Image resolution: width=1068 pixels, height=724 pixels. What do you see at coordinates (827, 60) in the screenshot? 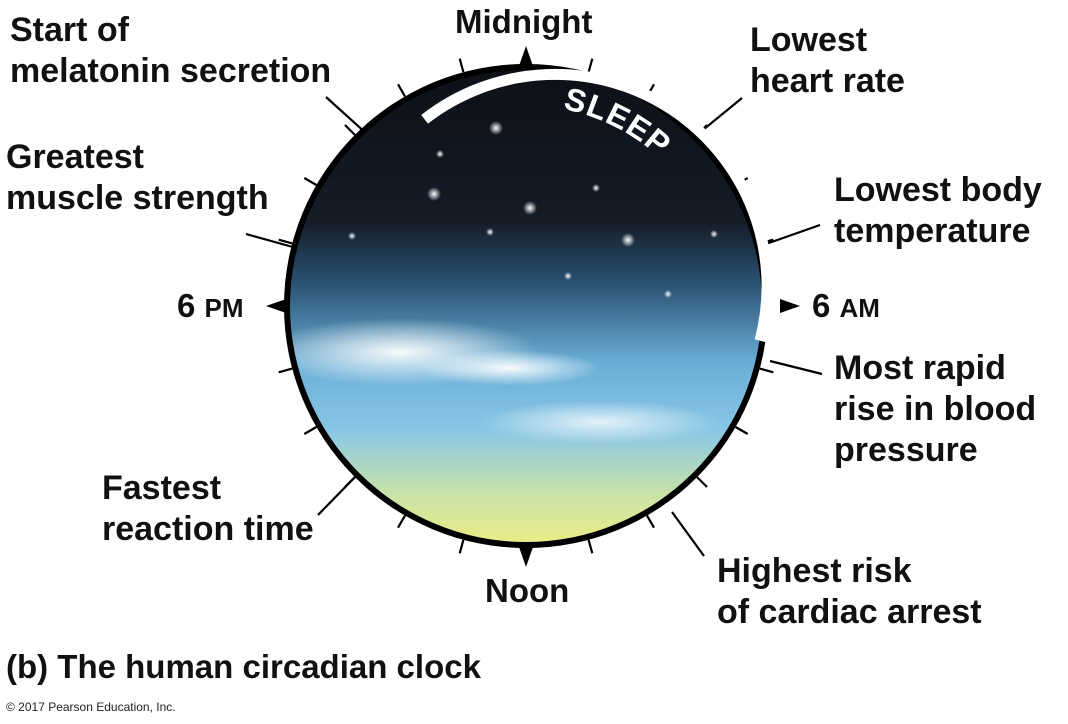
I see `label-heart-rate: Lowest heart rate` at bounding box center [827, 60].